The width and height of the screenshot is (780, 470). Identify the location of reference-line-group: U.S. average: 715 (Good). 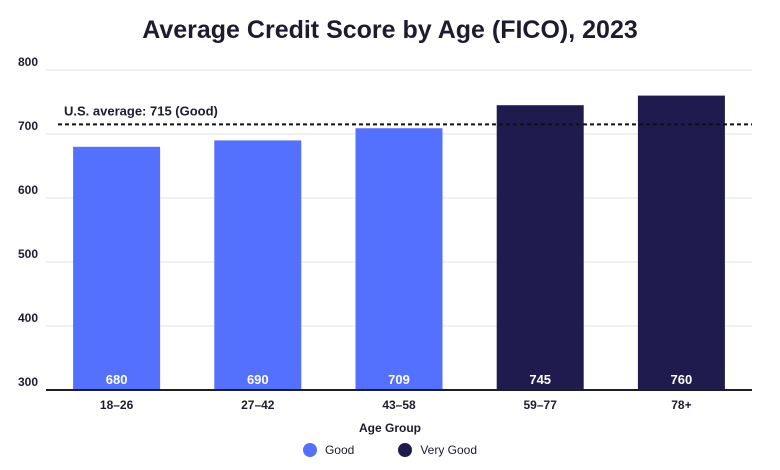
(405, 114).